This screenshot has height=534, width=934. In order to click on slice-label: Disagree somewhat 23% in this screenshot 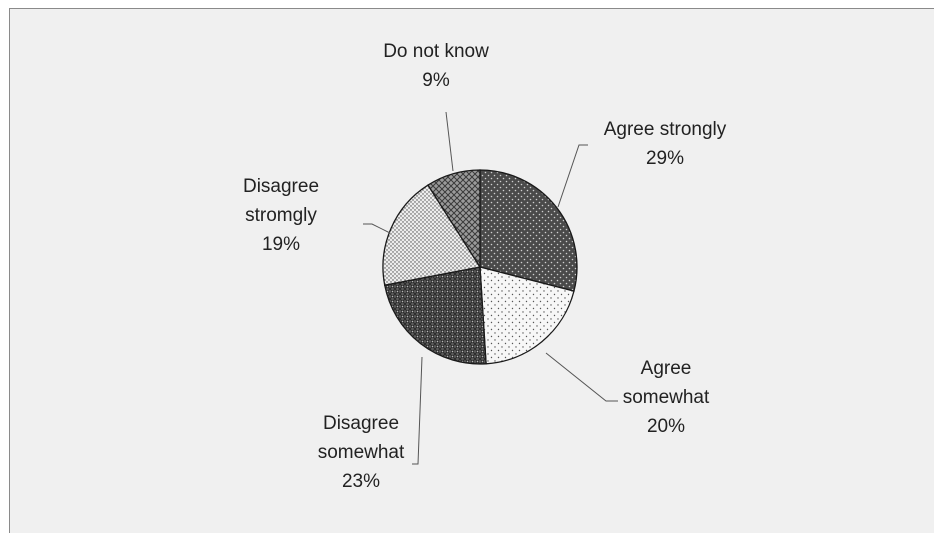, I will do `click(361, 452)`.